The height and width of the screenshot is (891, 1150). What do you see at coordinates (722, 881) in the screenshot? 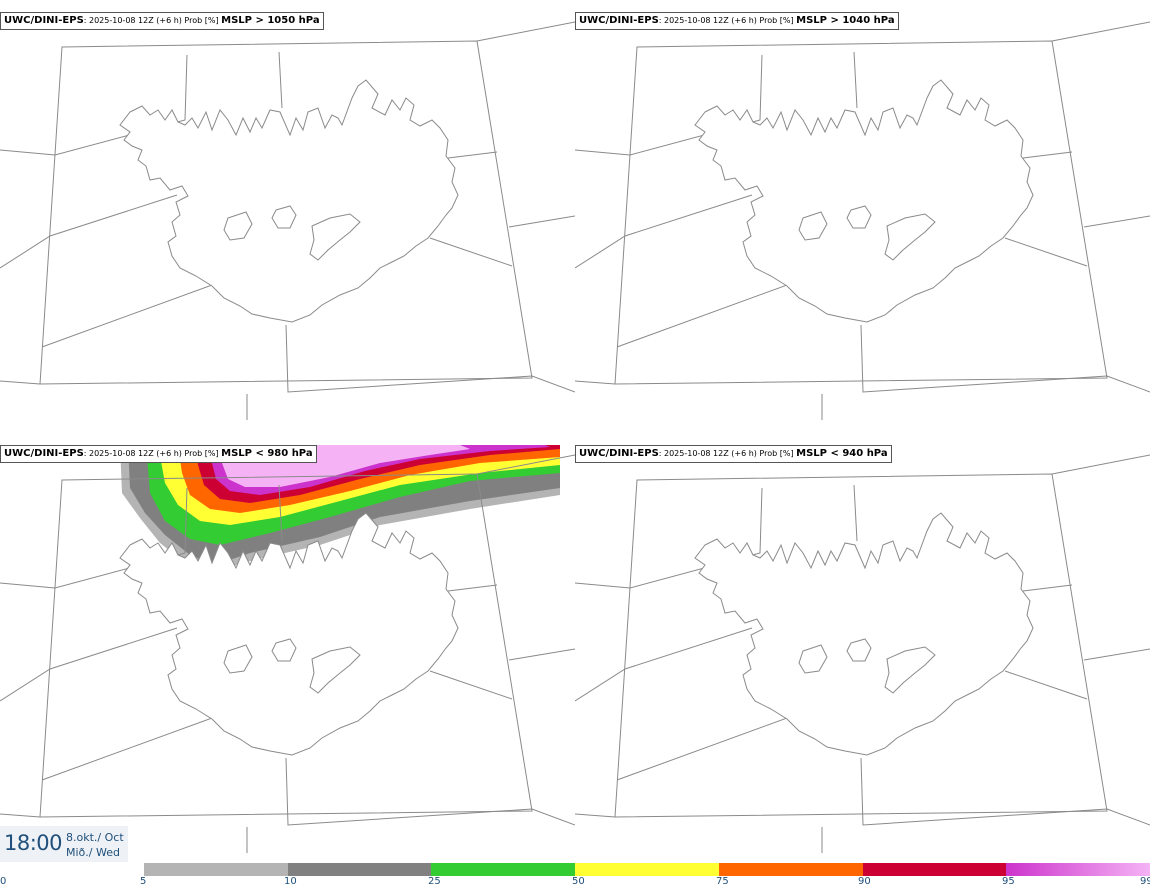
I see `colorbar-tick-label: 75` at bounding box center [722, 881].